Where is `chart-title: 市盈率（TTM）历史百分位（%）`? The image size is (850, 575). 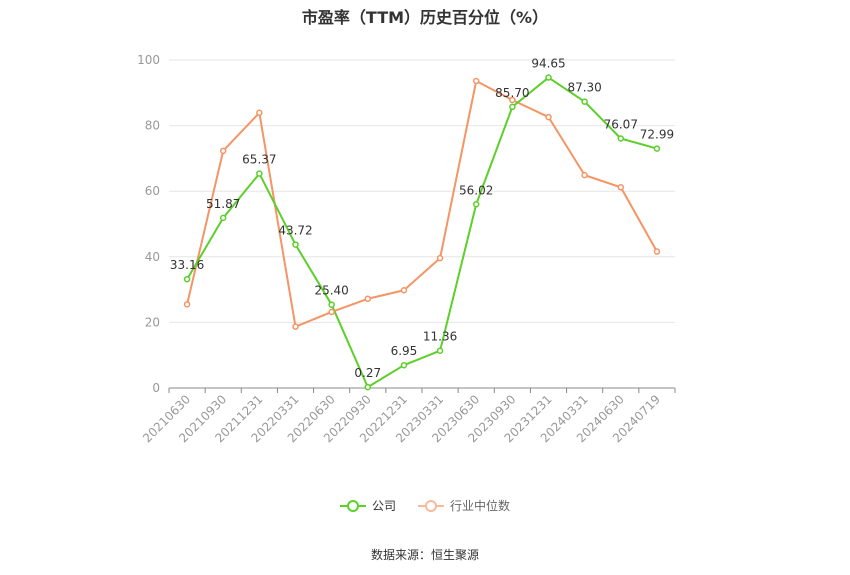 chart-title: 市盈率（TTM）历史百分位（%） is located at coordinates (425, 17).